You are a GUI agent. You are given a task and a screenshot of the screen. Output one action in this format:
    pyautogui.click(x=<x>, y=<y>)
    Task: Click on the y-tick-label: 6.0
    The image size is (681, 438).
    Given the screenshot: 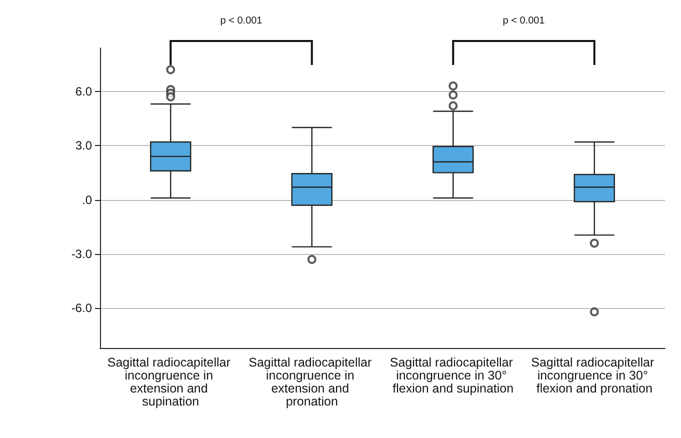 What is the action you would take?
    pyautogui.click(x=83, y=91)
    